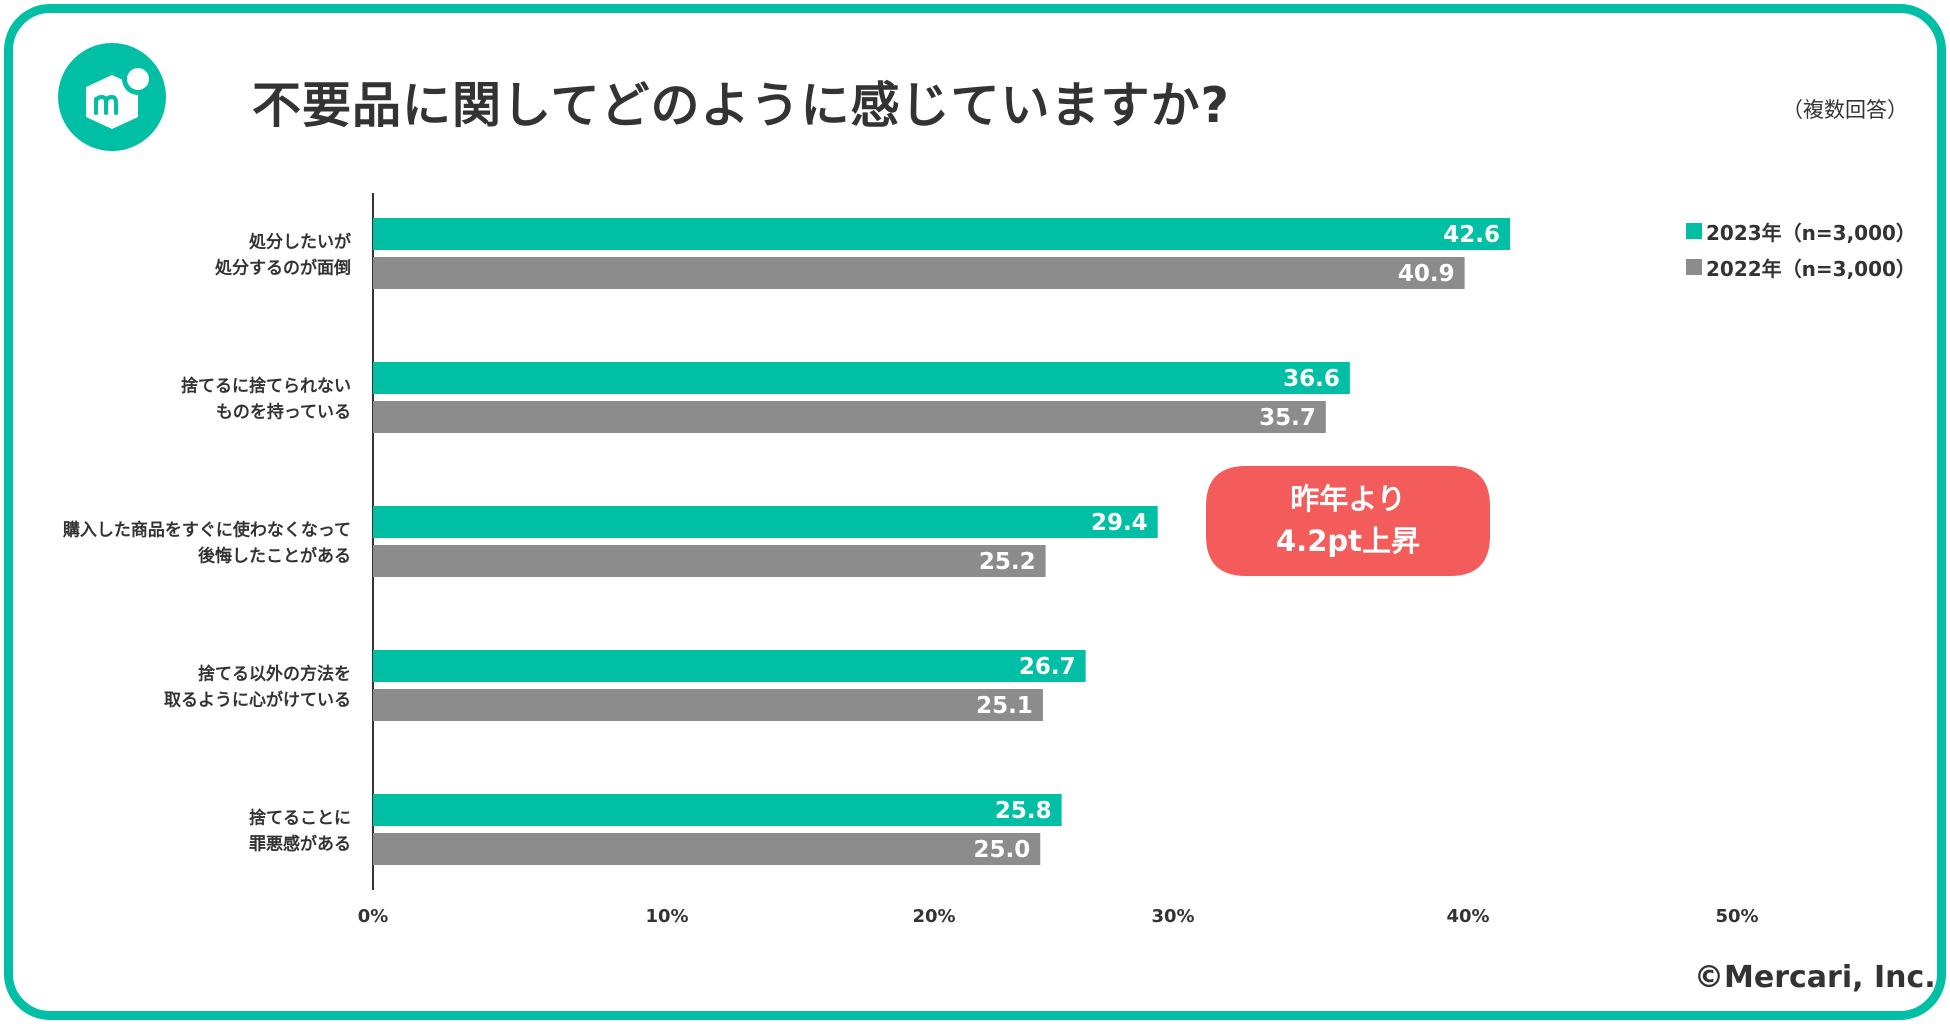 Image resolution: width=1950 pixels, height=1024 pixels. What do you see at coordinates (1467, 916) in the screenshot?
I see `x-tick-label-4: 40%` at bounding box center [1467, 916].